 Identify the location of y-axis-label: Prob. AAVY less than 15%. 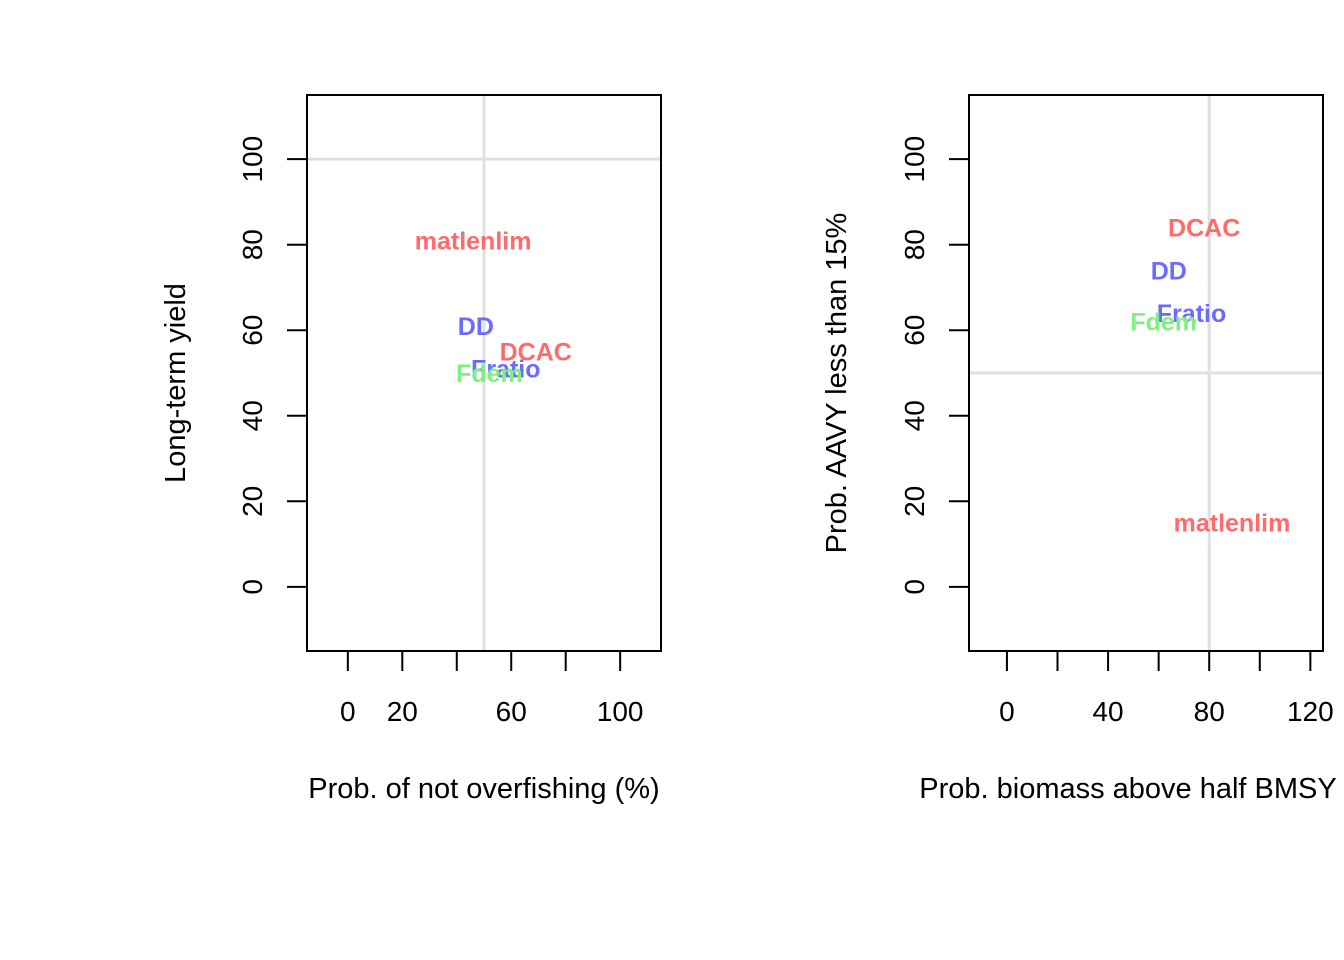
(837, 383).